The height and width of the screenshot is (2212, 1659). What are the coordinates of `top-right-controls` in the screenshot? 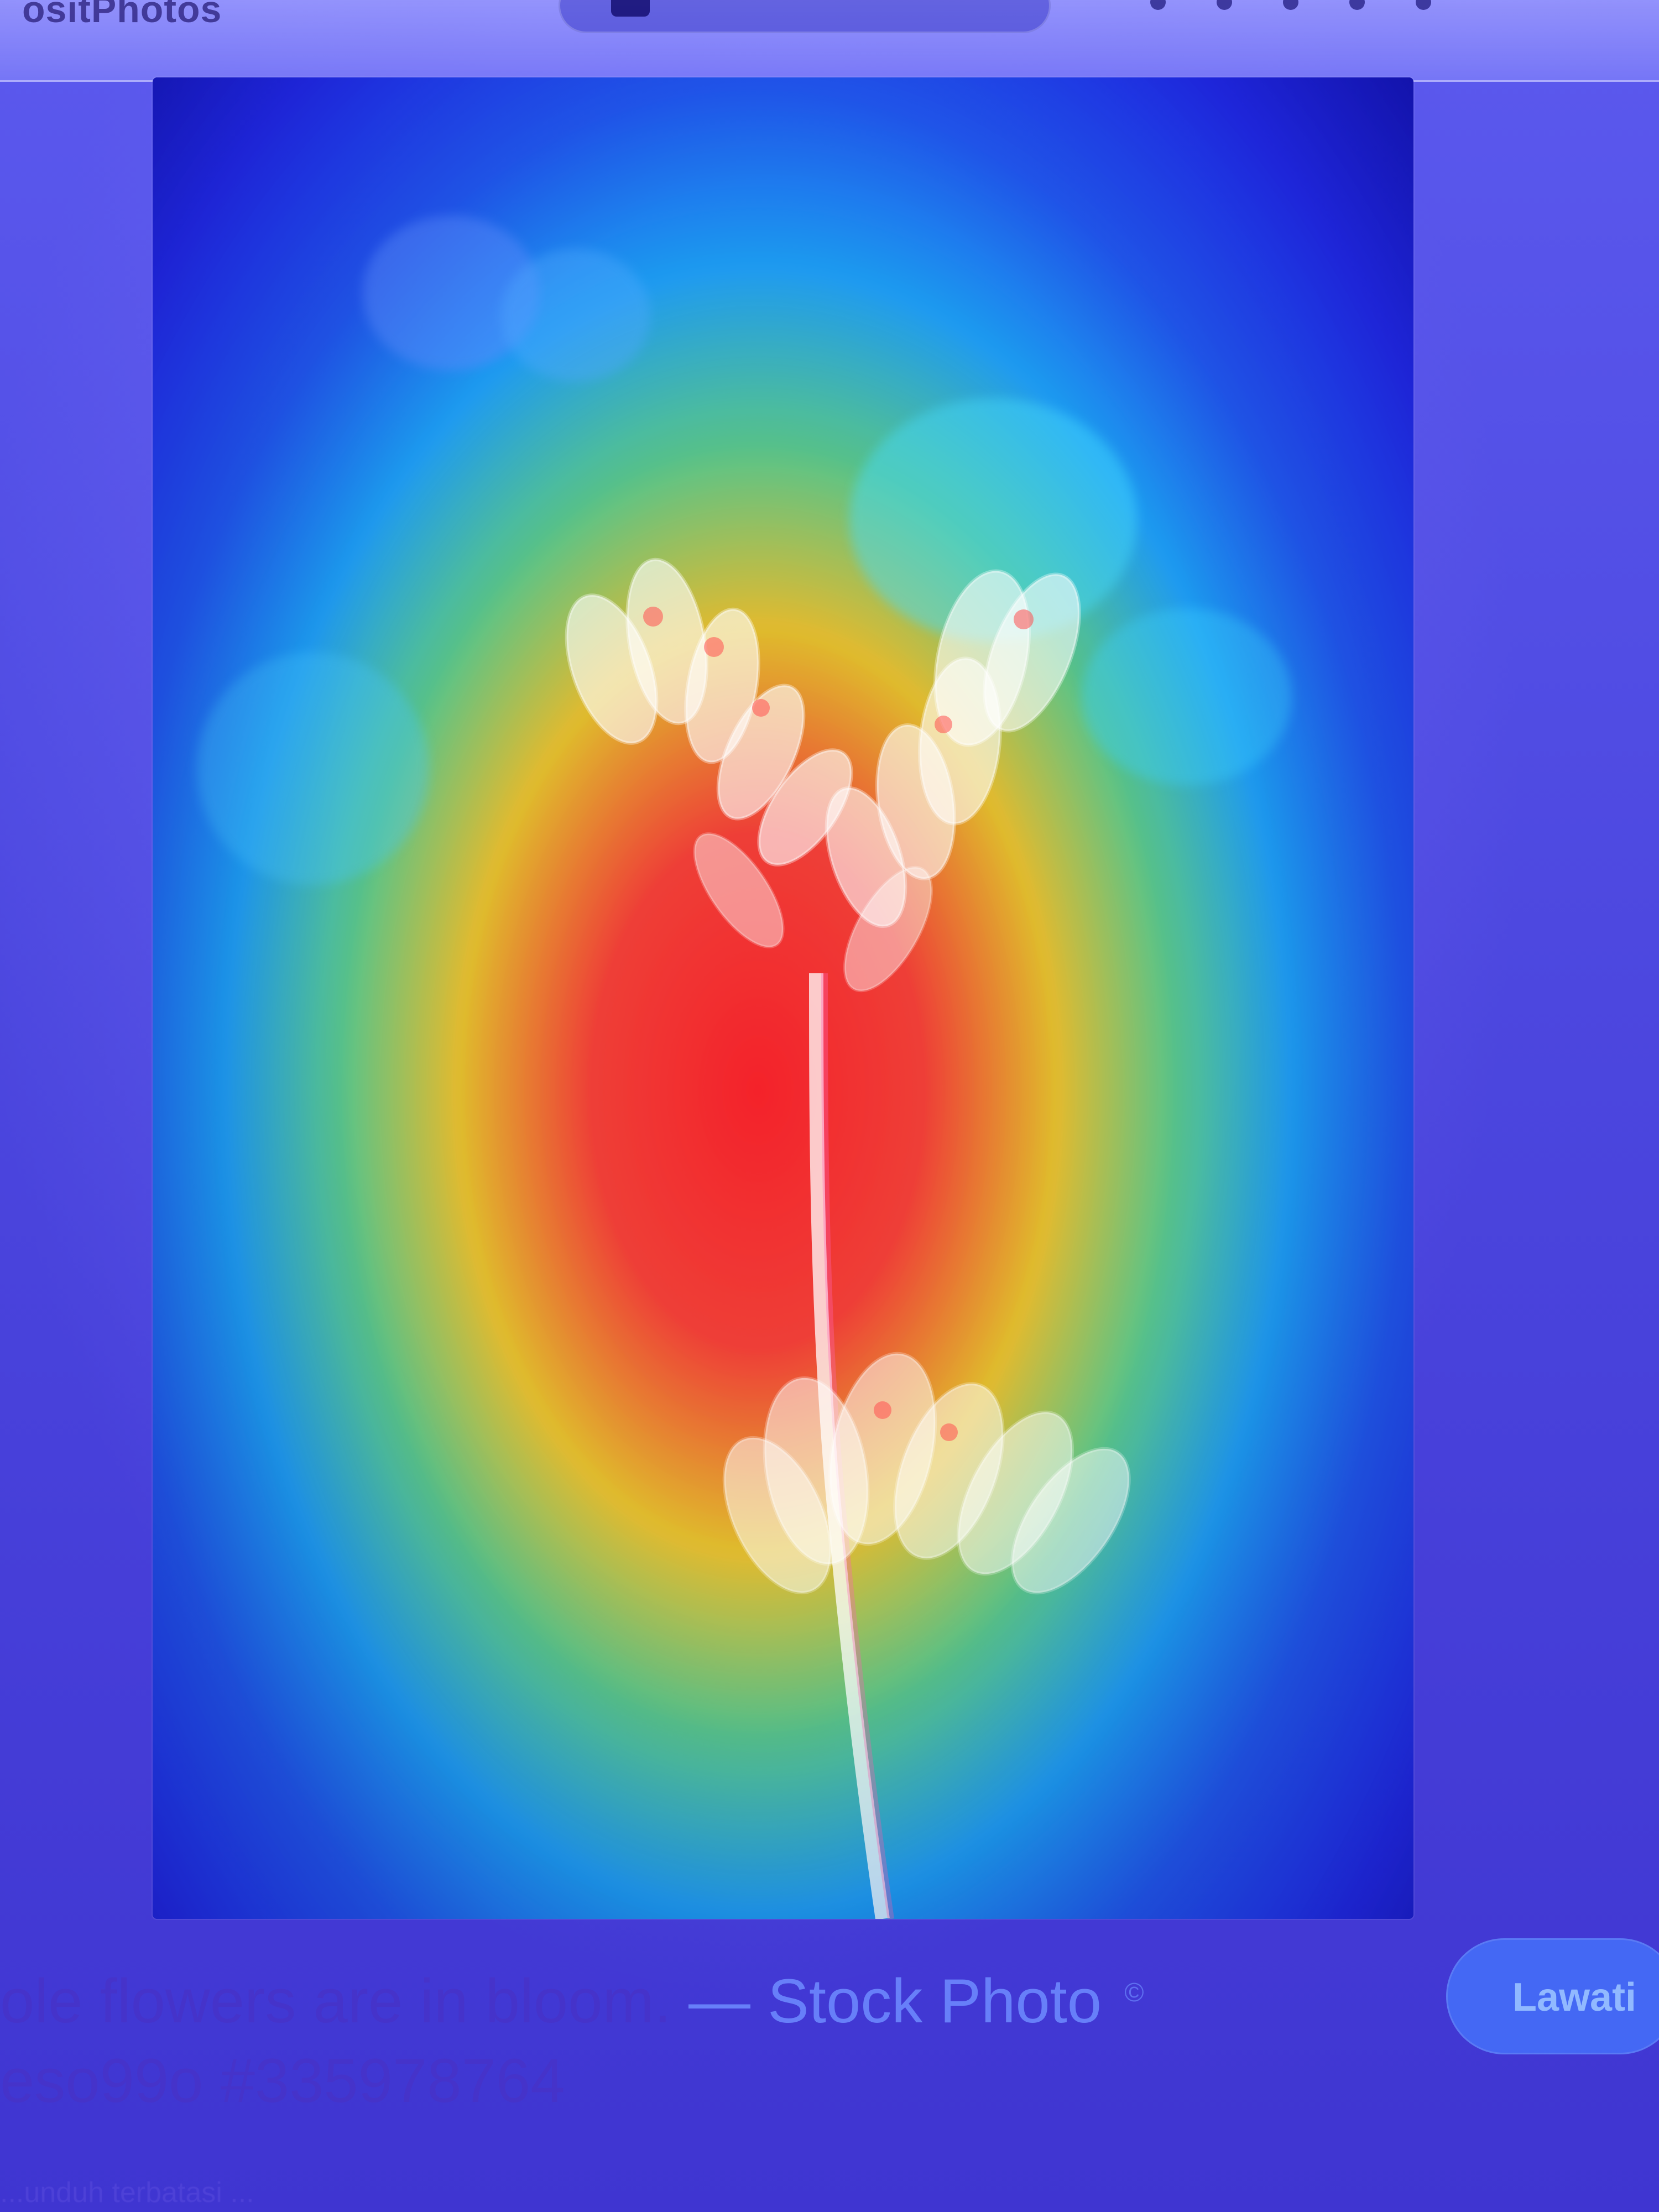 It's located at (1399, 14).